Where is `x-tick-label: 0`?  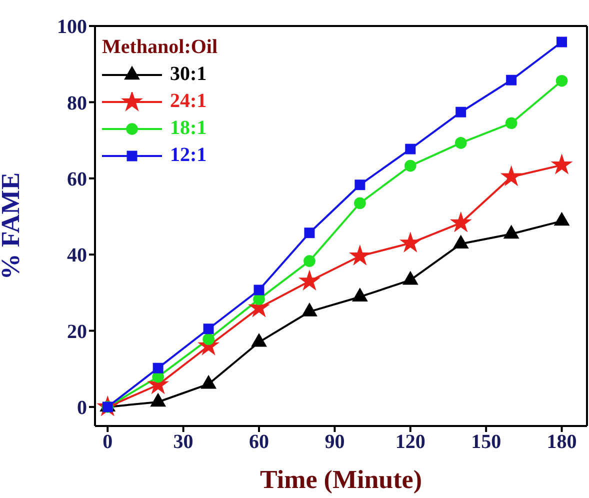
x-tick-label: 0 is located at coordinates (107, 442).